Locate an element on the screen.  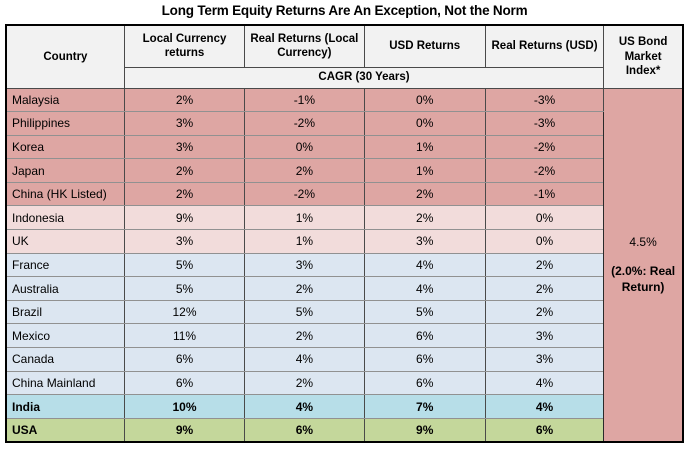
table-row: USA 9% 6% 9% 6% is located at coordinates (344, 430).